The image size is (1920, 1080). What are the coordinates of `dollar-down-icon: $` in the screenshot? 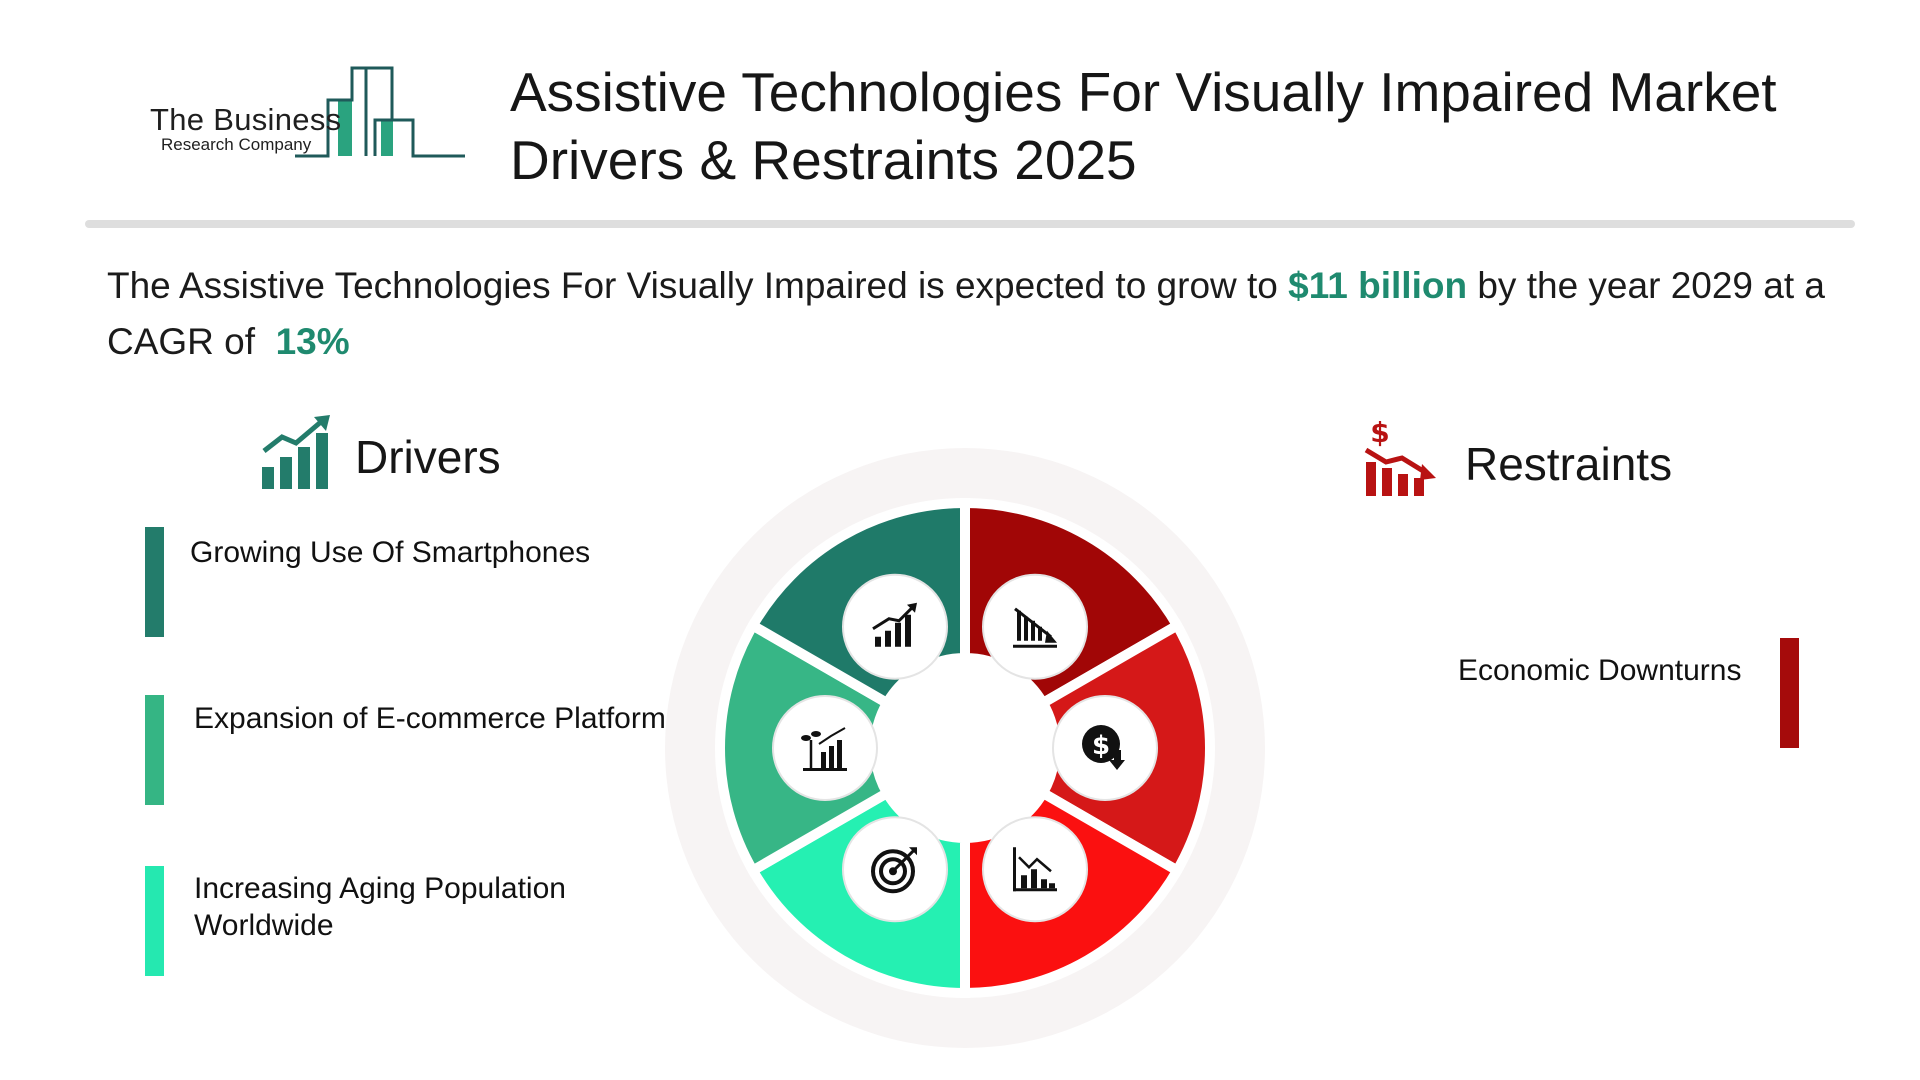 It's located at (1105, 748).